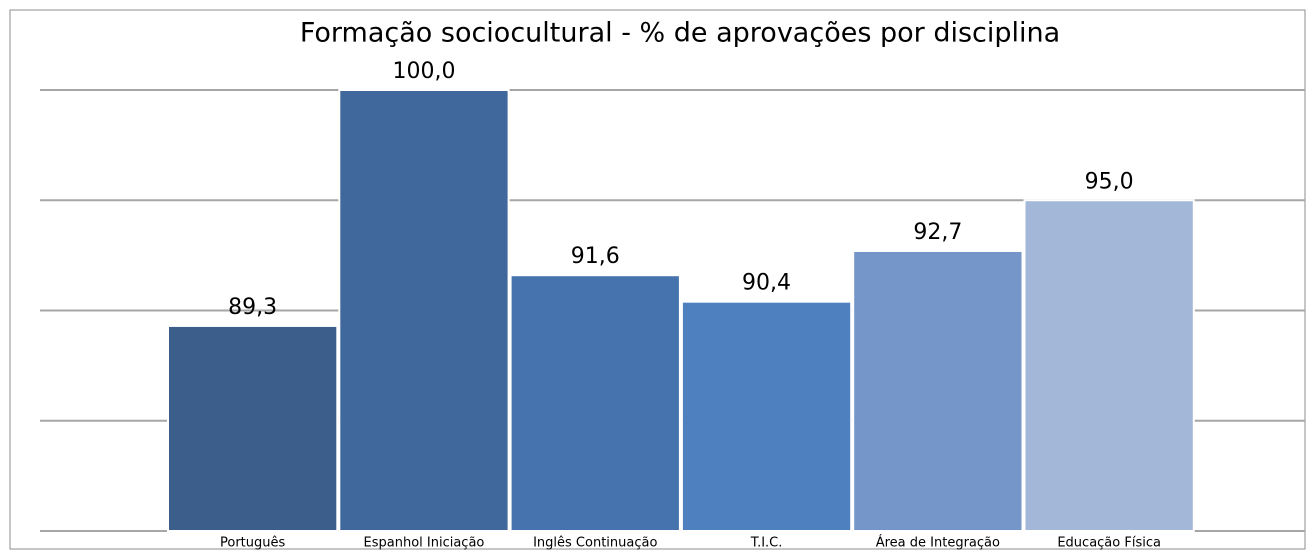  What do you see at coordinates (1109, 543) in the screenshot?
I see `x-tick-label: Educação Física` at bounding box center [1109, 543].